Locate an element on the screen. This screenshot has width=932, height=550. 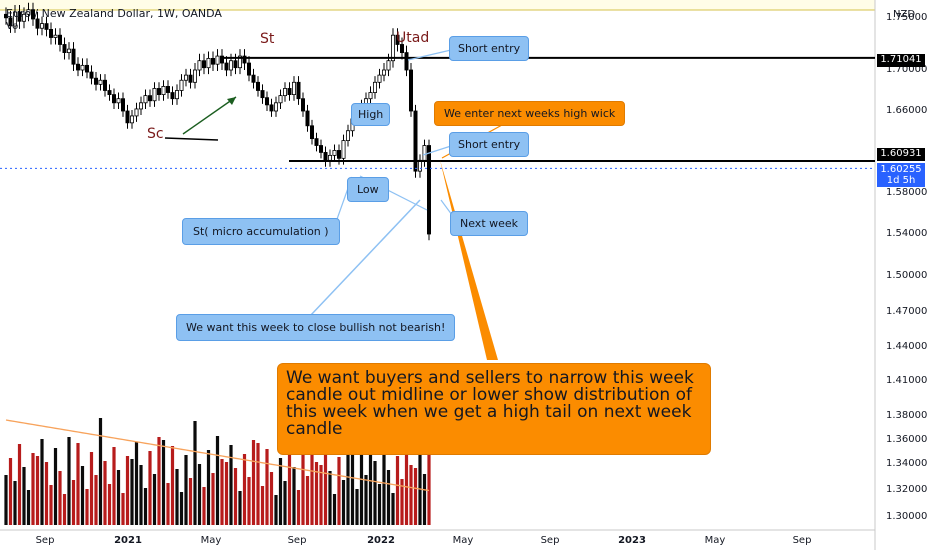
high-callout: High is located at coordinates (371, 114).